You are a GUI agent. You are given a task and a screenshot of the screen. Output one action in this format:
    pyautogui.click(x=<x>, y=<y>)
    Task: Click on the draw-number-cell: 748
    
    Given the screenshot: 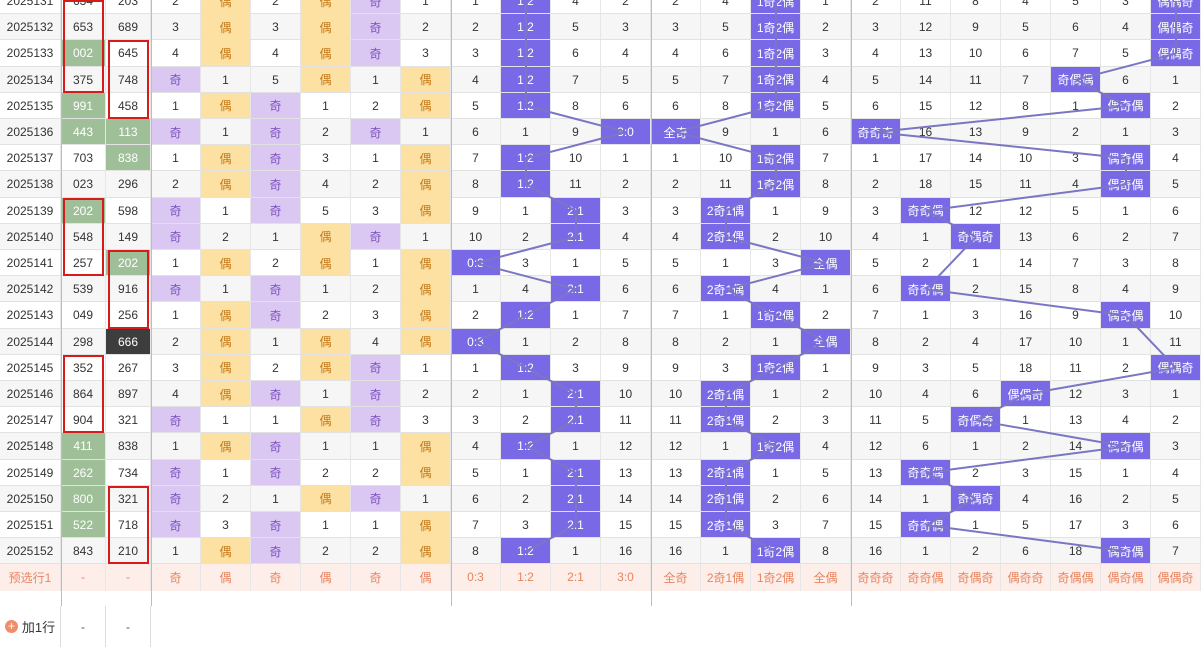 What is the action you would take?
    pyautogui.click(x=128, y=79)
    